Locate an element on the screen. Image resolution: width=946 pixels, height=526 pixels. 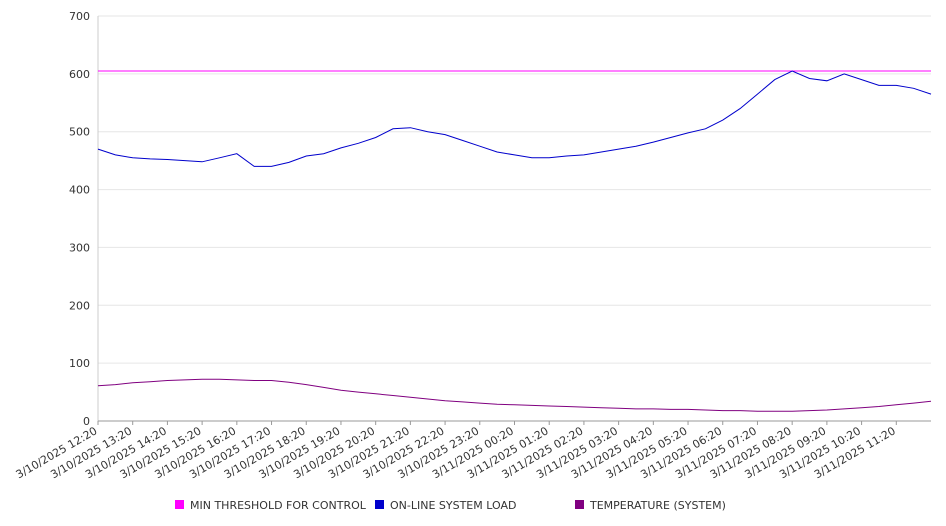
y-tick-label: 200 is located at coordinates (79, 305).